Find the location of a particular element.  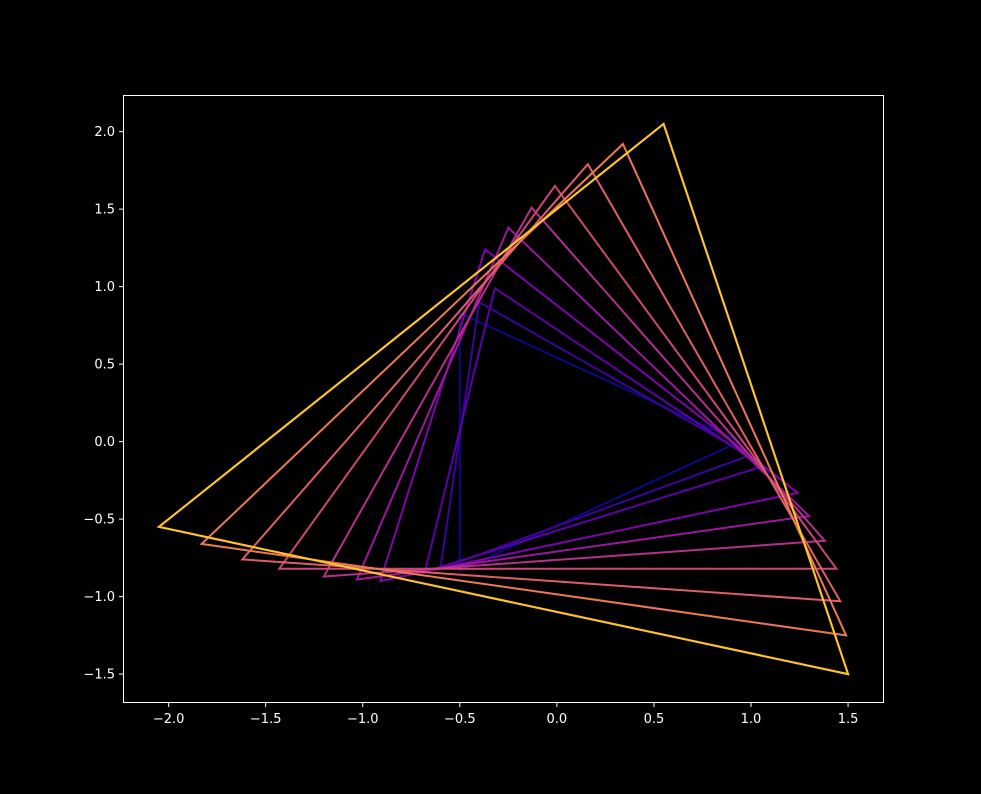

x-tick-label: 0.0 is located at coordinates (557, 719).